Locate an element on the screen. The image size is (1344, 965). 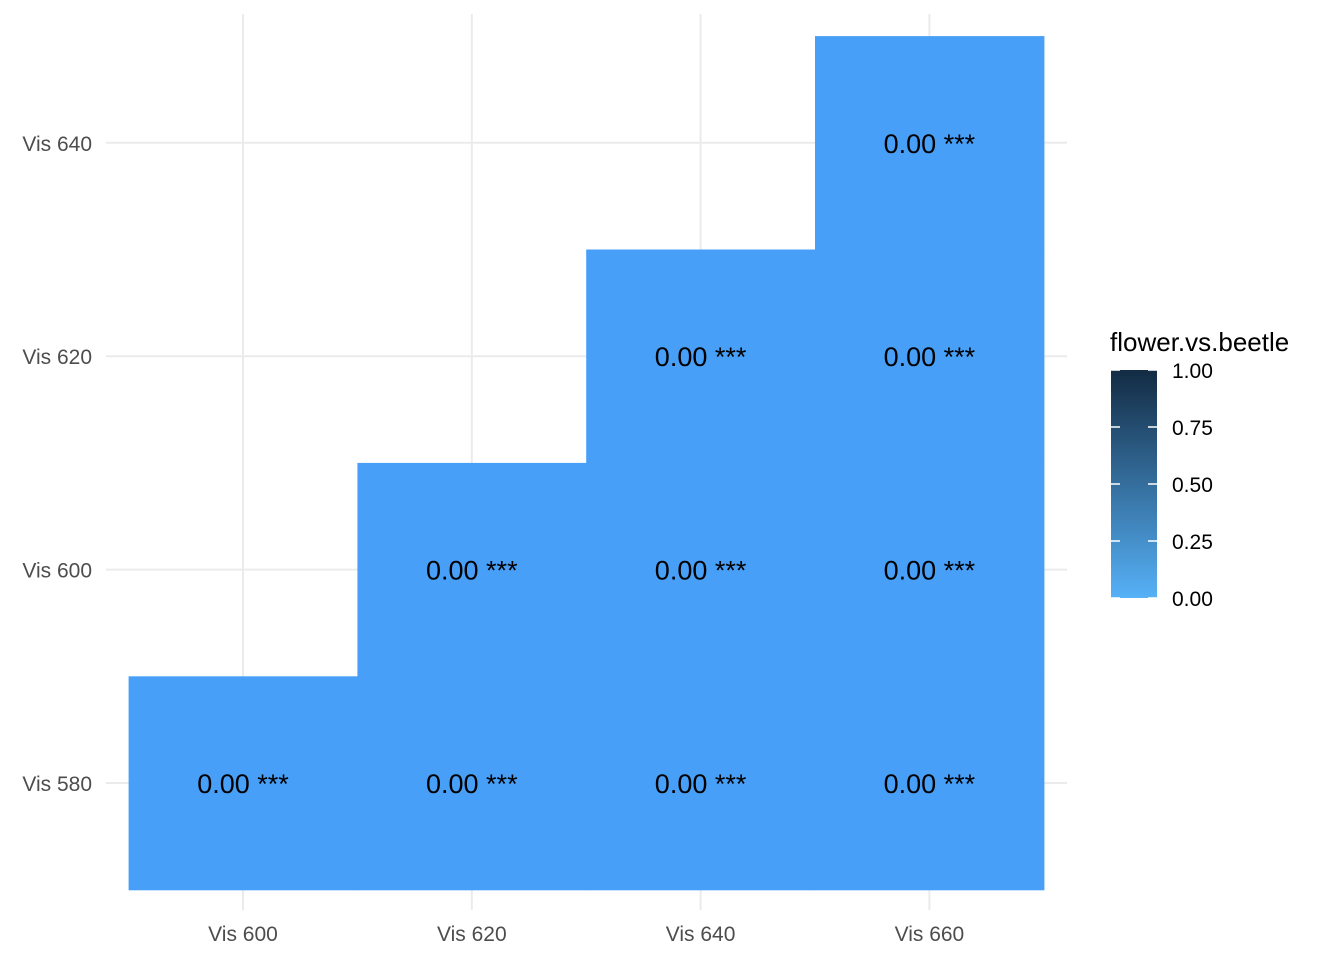
legend-tick-label: 0.00 is located at coordinates (1192, 599).